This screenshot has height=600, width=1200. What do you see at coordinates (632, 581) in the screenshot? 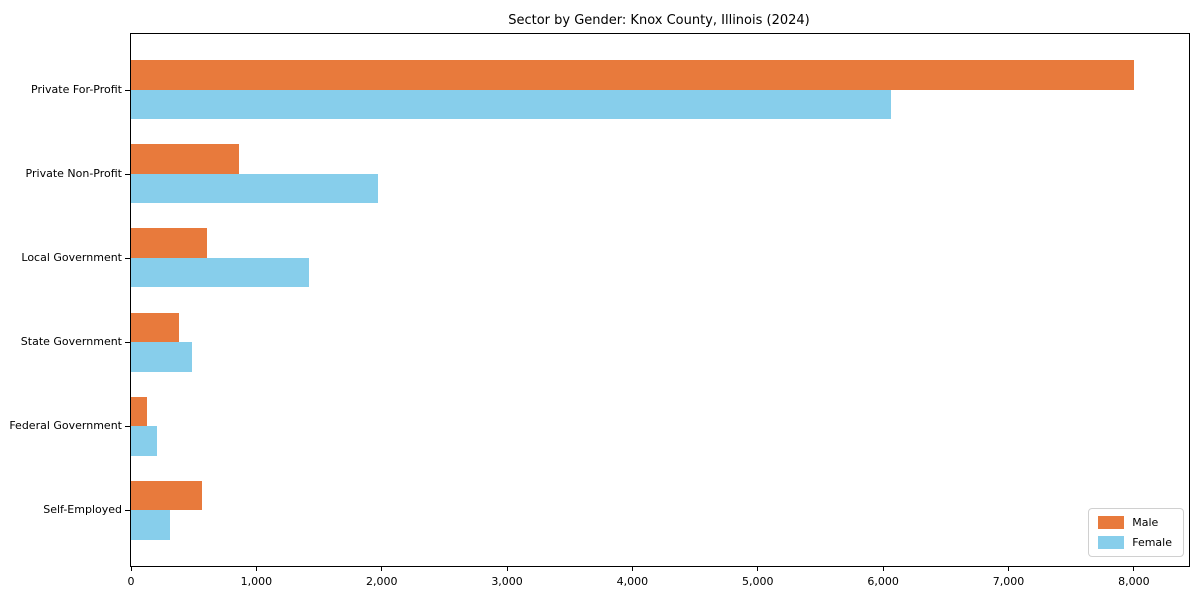
I see `x-axis-label: 4,000` at bounding box center [632, 581].